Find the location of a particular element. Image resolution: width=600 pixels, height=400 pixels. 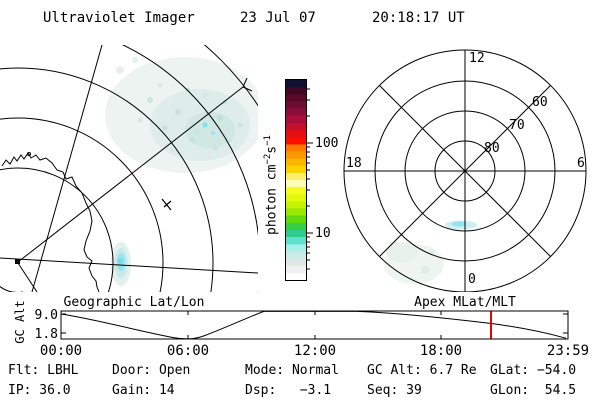

timeline-xtick-4: 23:59 is located at coordinates (568, 351).